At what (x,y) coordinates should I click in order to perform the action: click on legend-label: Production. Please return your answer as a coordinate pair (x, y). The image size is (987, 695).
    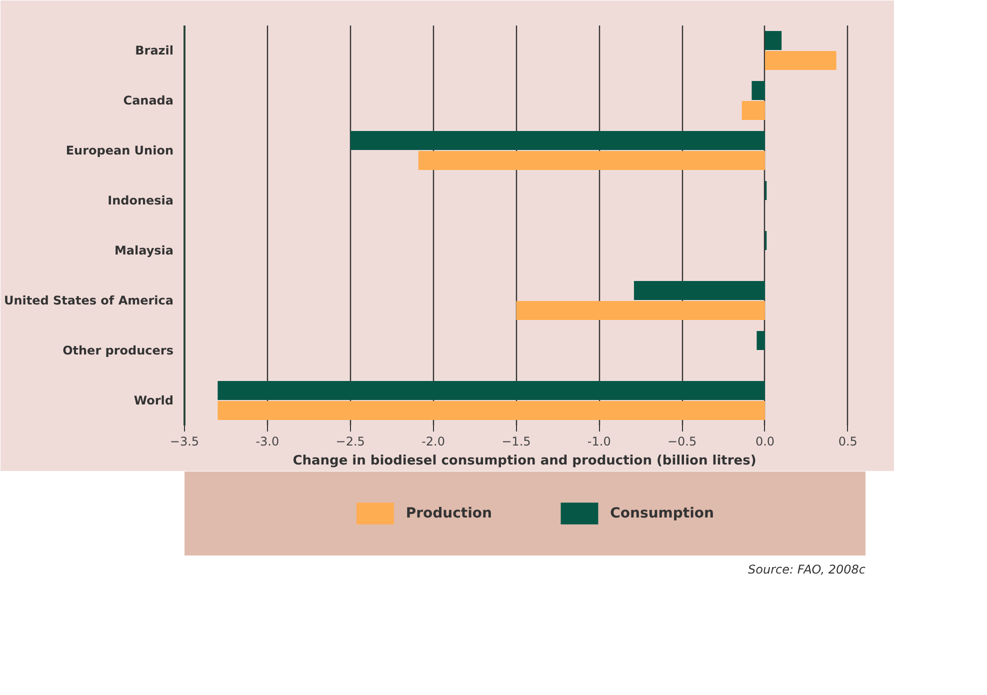
    Looking at the image, I should click on (449, 514).